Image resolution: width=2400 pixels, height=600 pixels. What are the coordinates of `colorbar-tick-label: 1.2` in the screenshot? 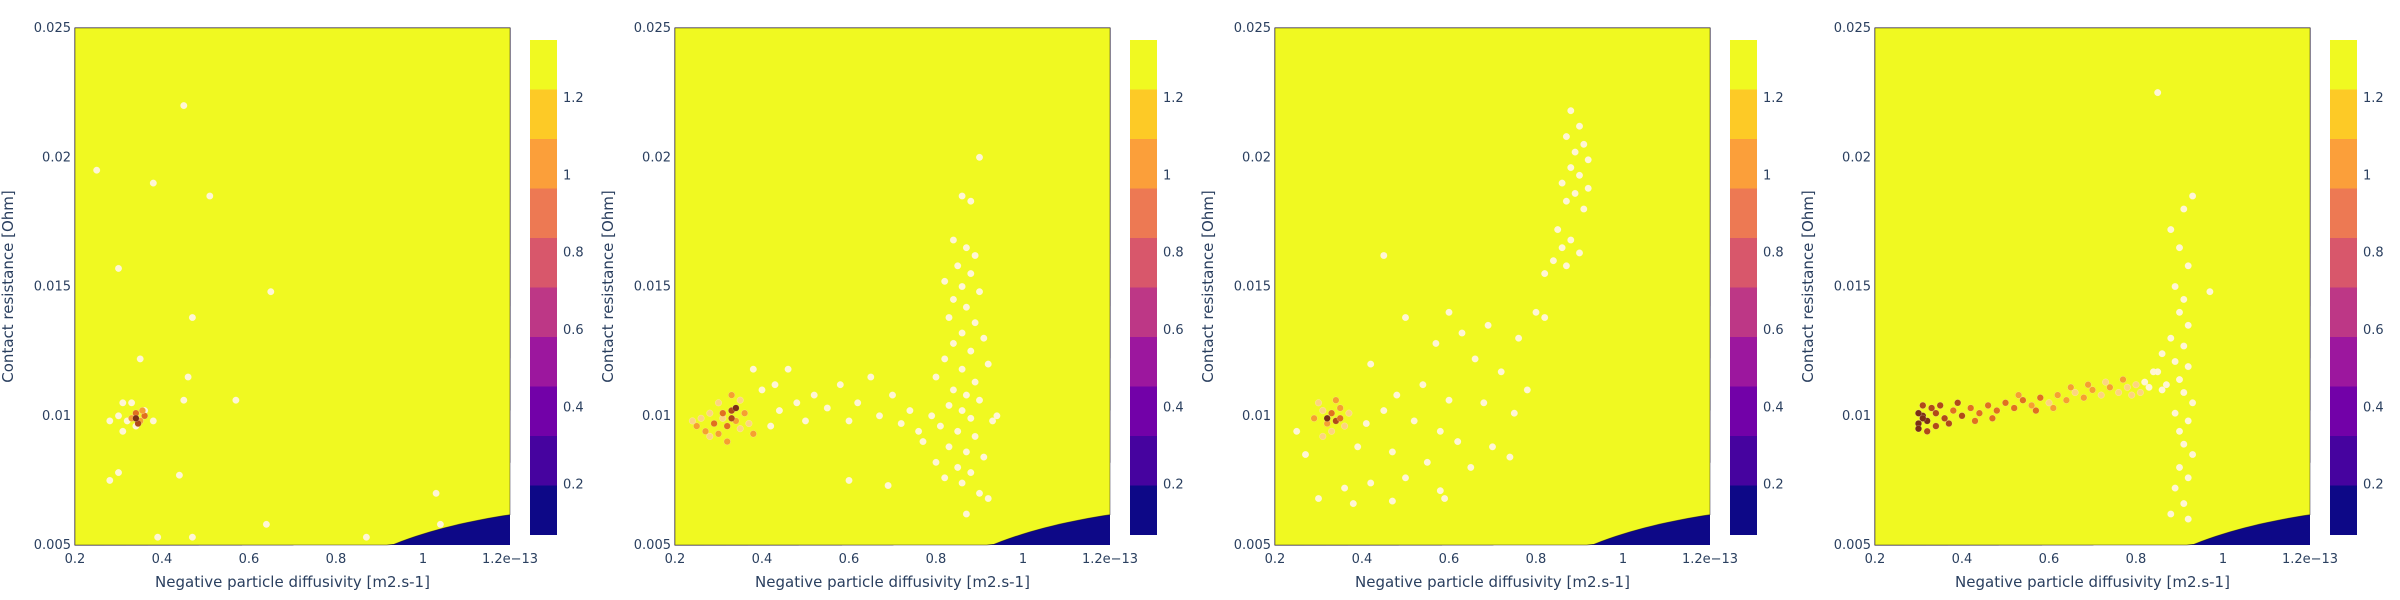 It's located at (573, 98).